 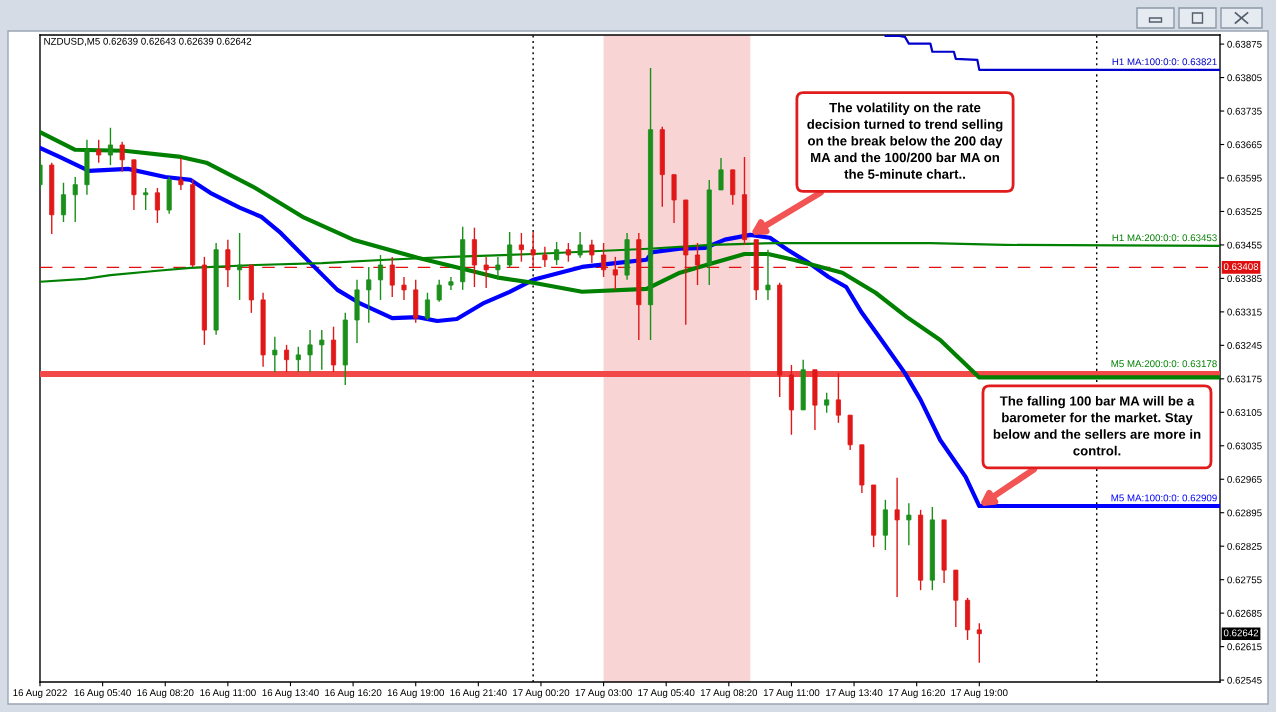 What do you see at coordinates (1244, 580) in the screenshot?
I see `y-tick-label: 0.62755` at bounding box center [1244, 580].